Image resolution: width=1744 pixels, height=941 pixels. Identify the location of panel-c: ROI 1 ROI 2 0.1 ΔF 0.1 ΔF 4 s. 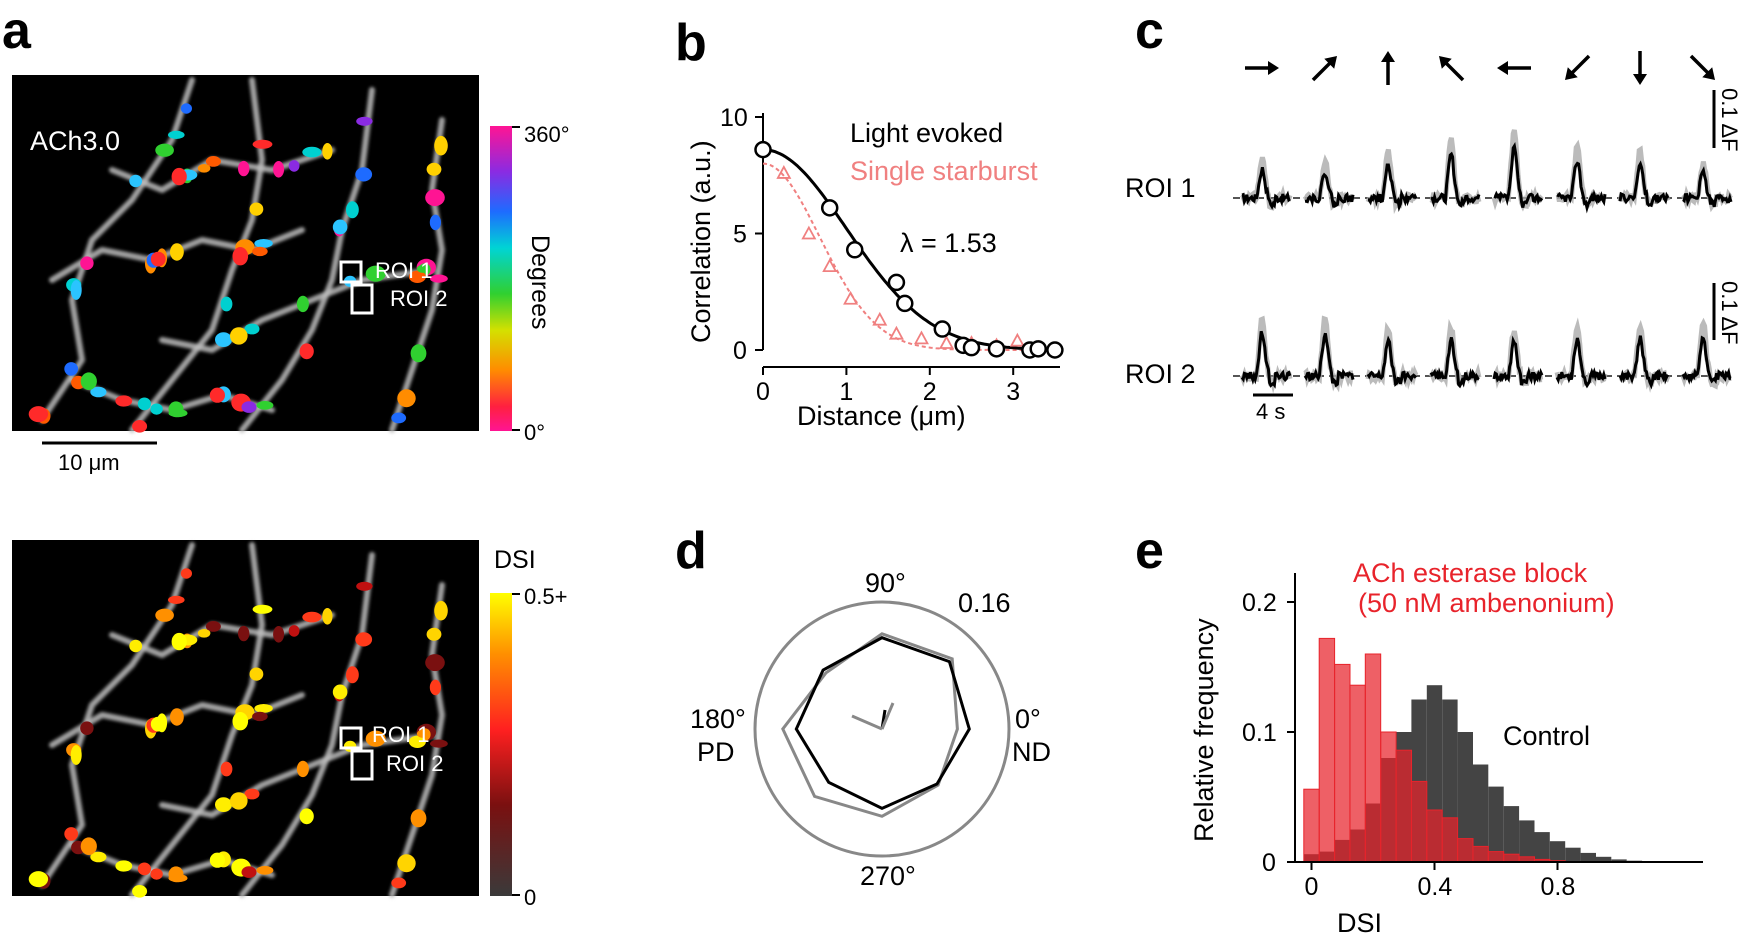
(1433, 237).